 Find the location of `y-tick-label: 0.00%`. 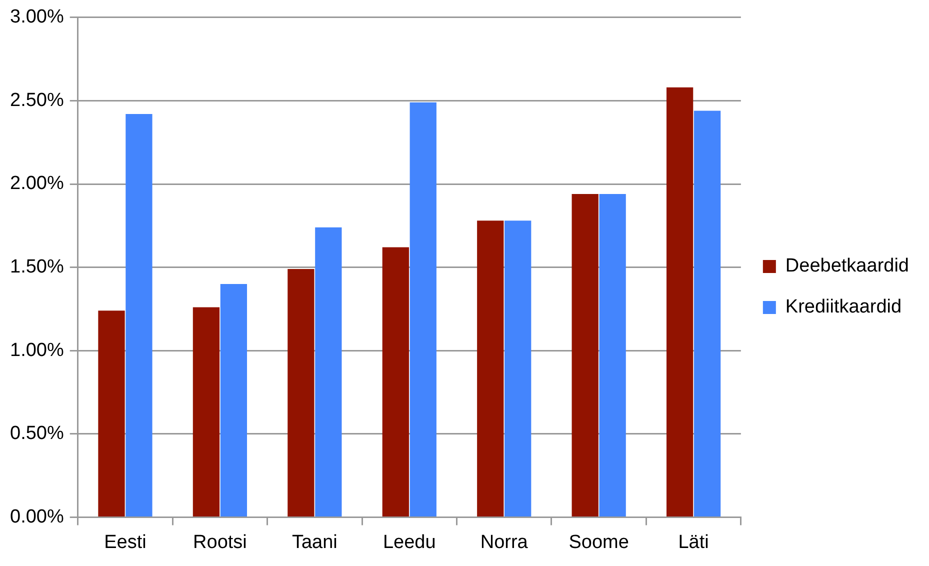

y-tick-label: 0.00% is located at coordinates (37, 517).